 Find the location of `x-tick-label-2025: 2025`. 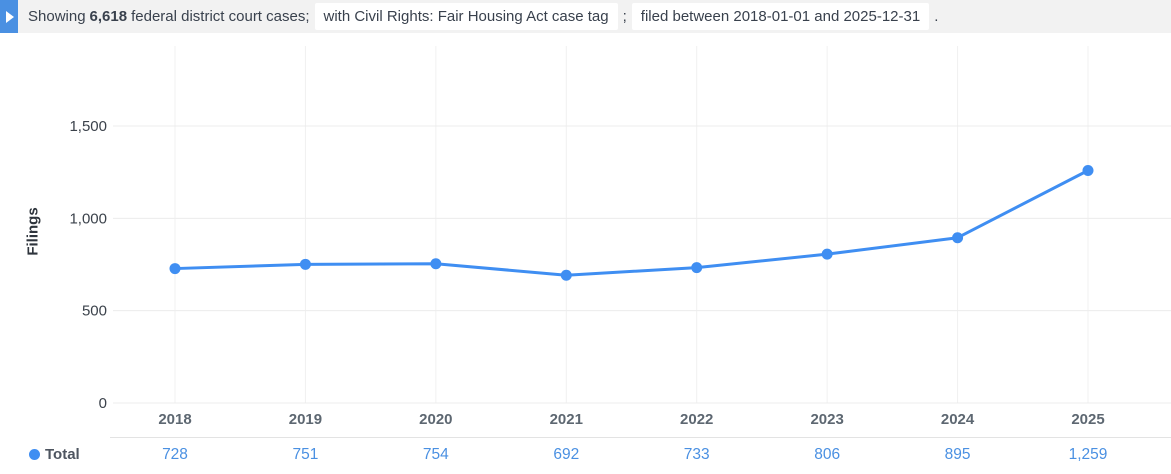

x-tick-label-2025: 2025 is located at coordinates (1087, 419).